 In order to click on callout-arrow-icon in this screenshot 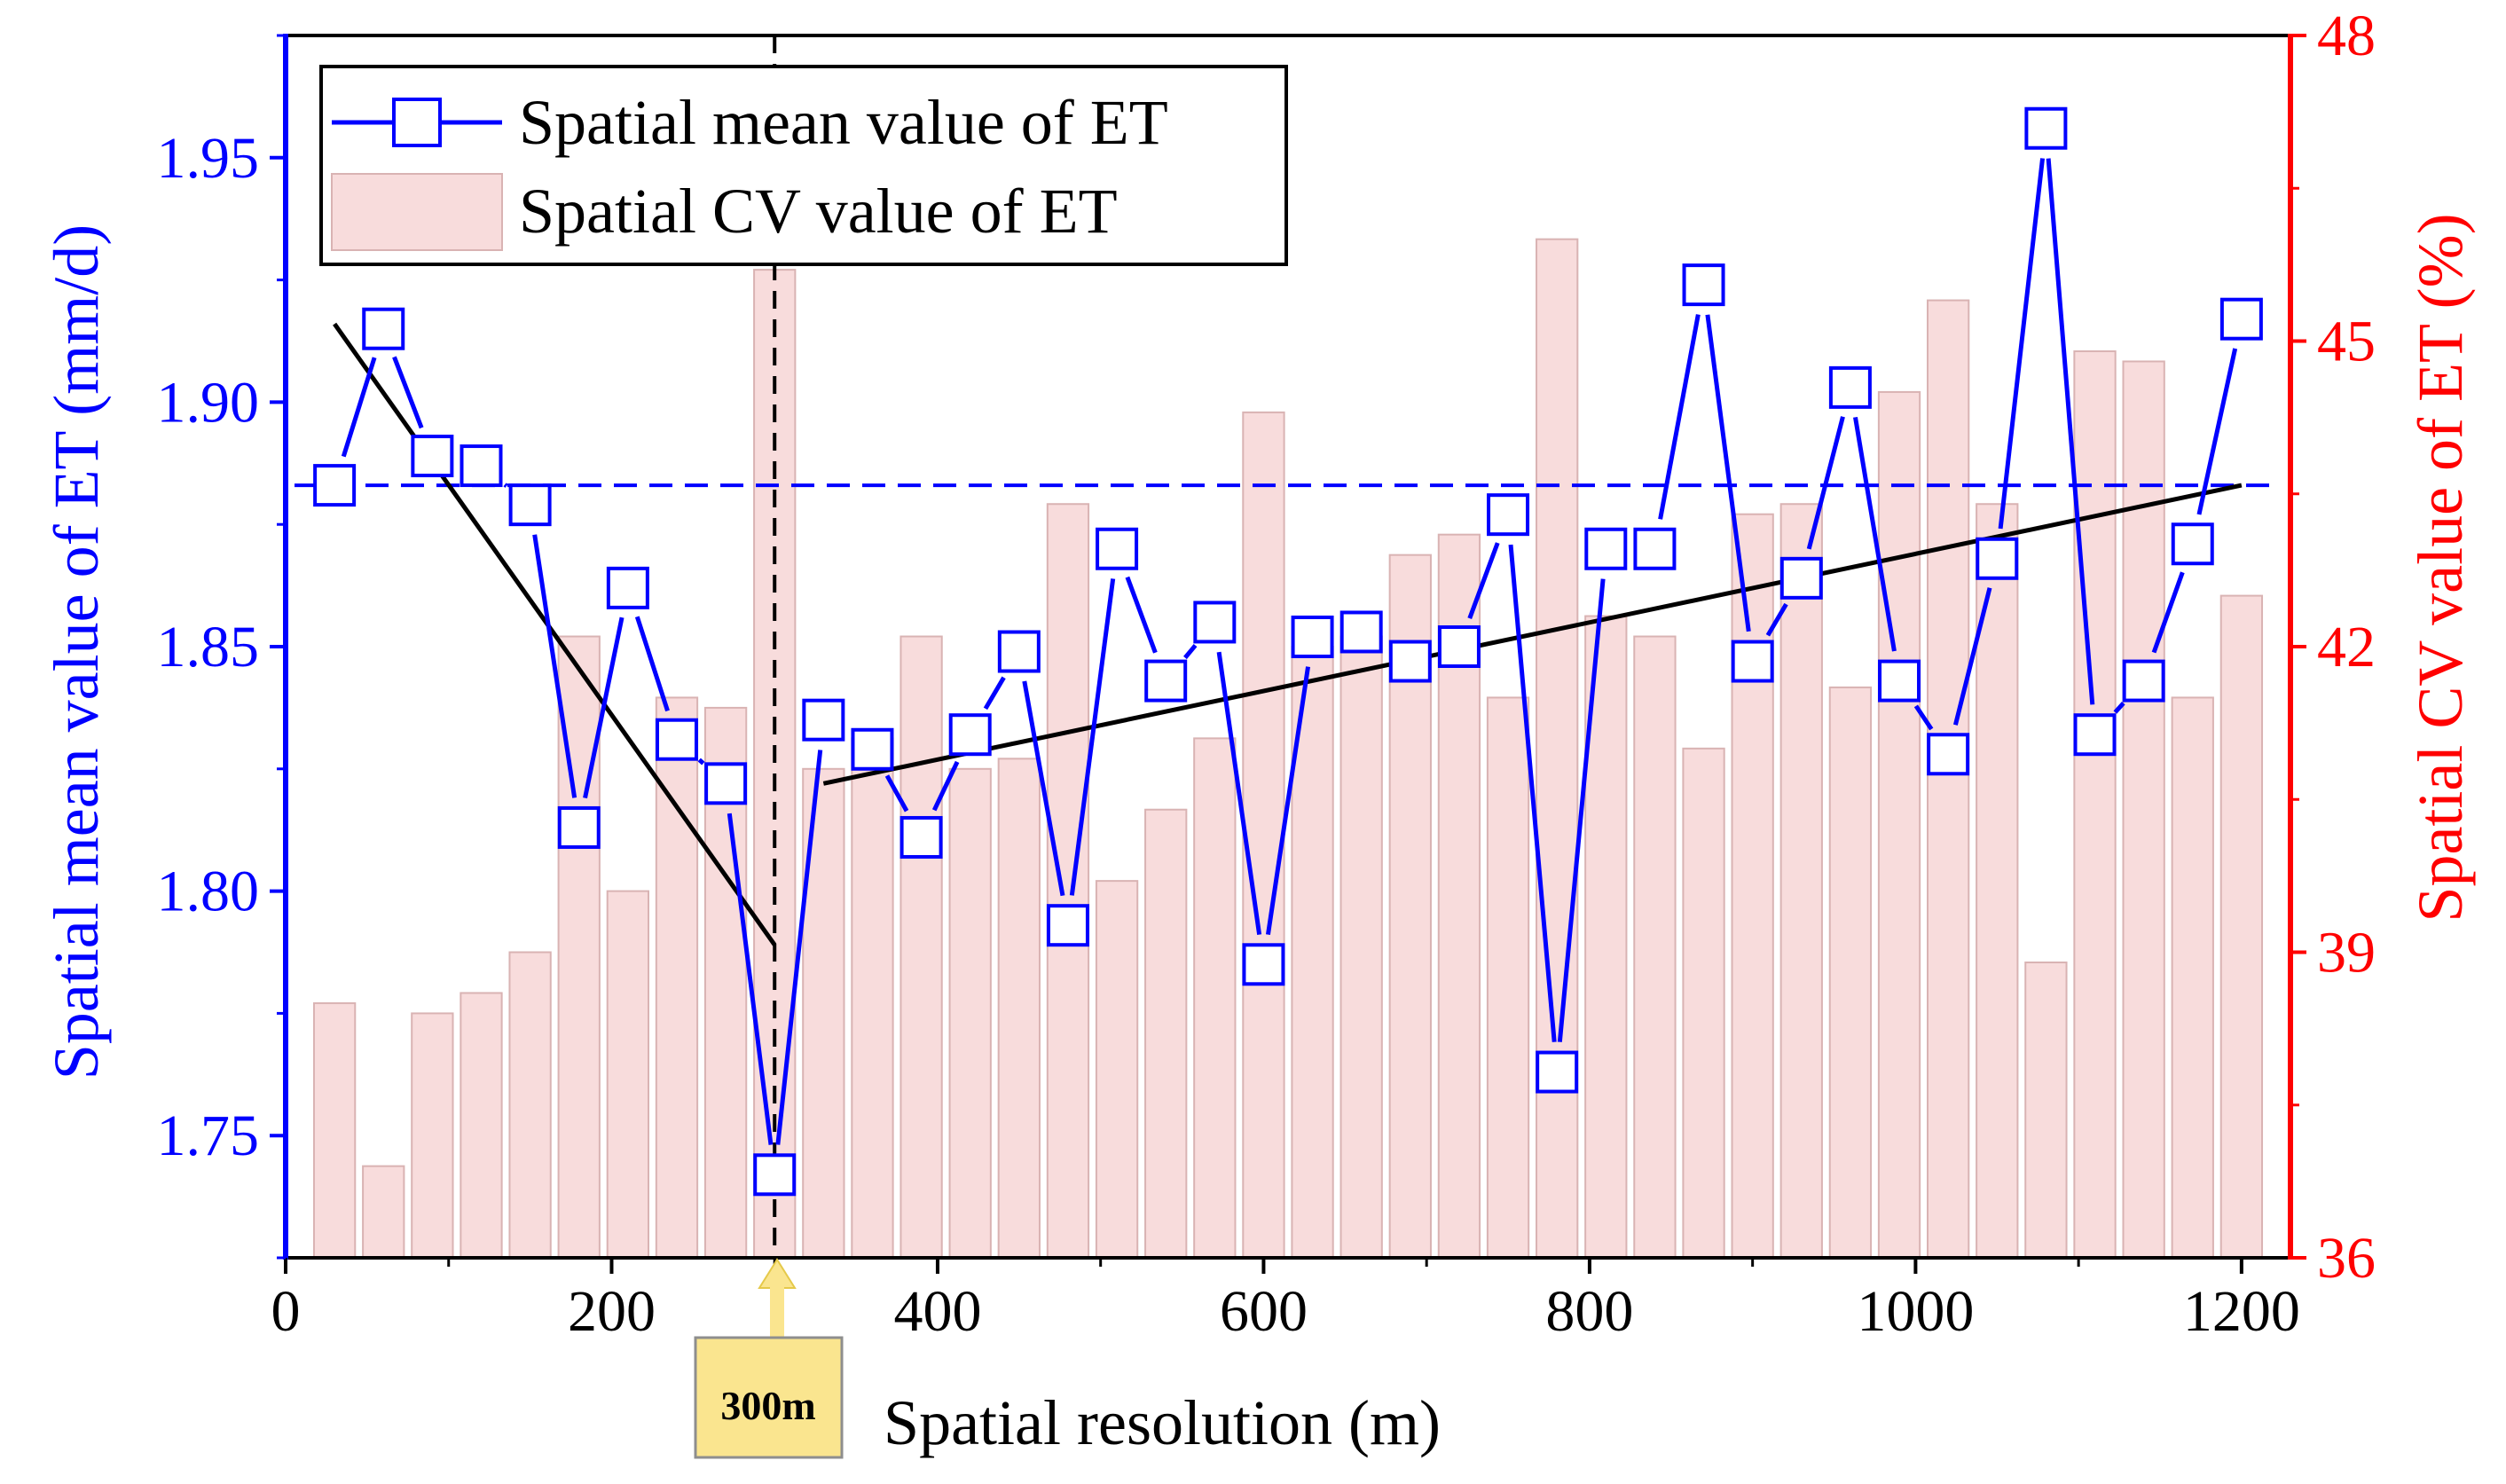, I will do `click(777, 1273)`.